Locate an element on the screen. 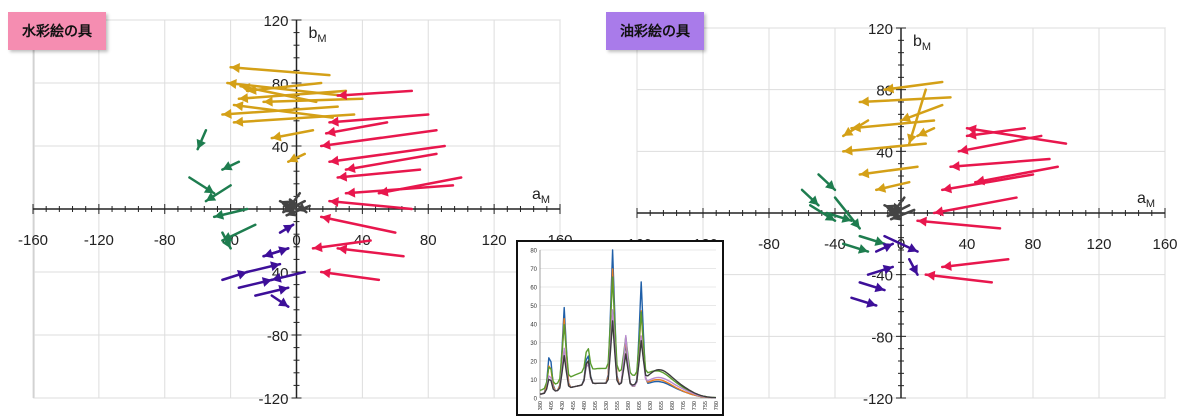 Image resolution: width=1178 pixels, height=416 pixels. inset-x-tick-label: 555 is located at coordinates (618, 405).